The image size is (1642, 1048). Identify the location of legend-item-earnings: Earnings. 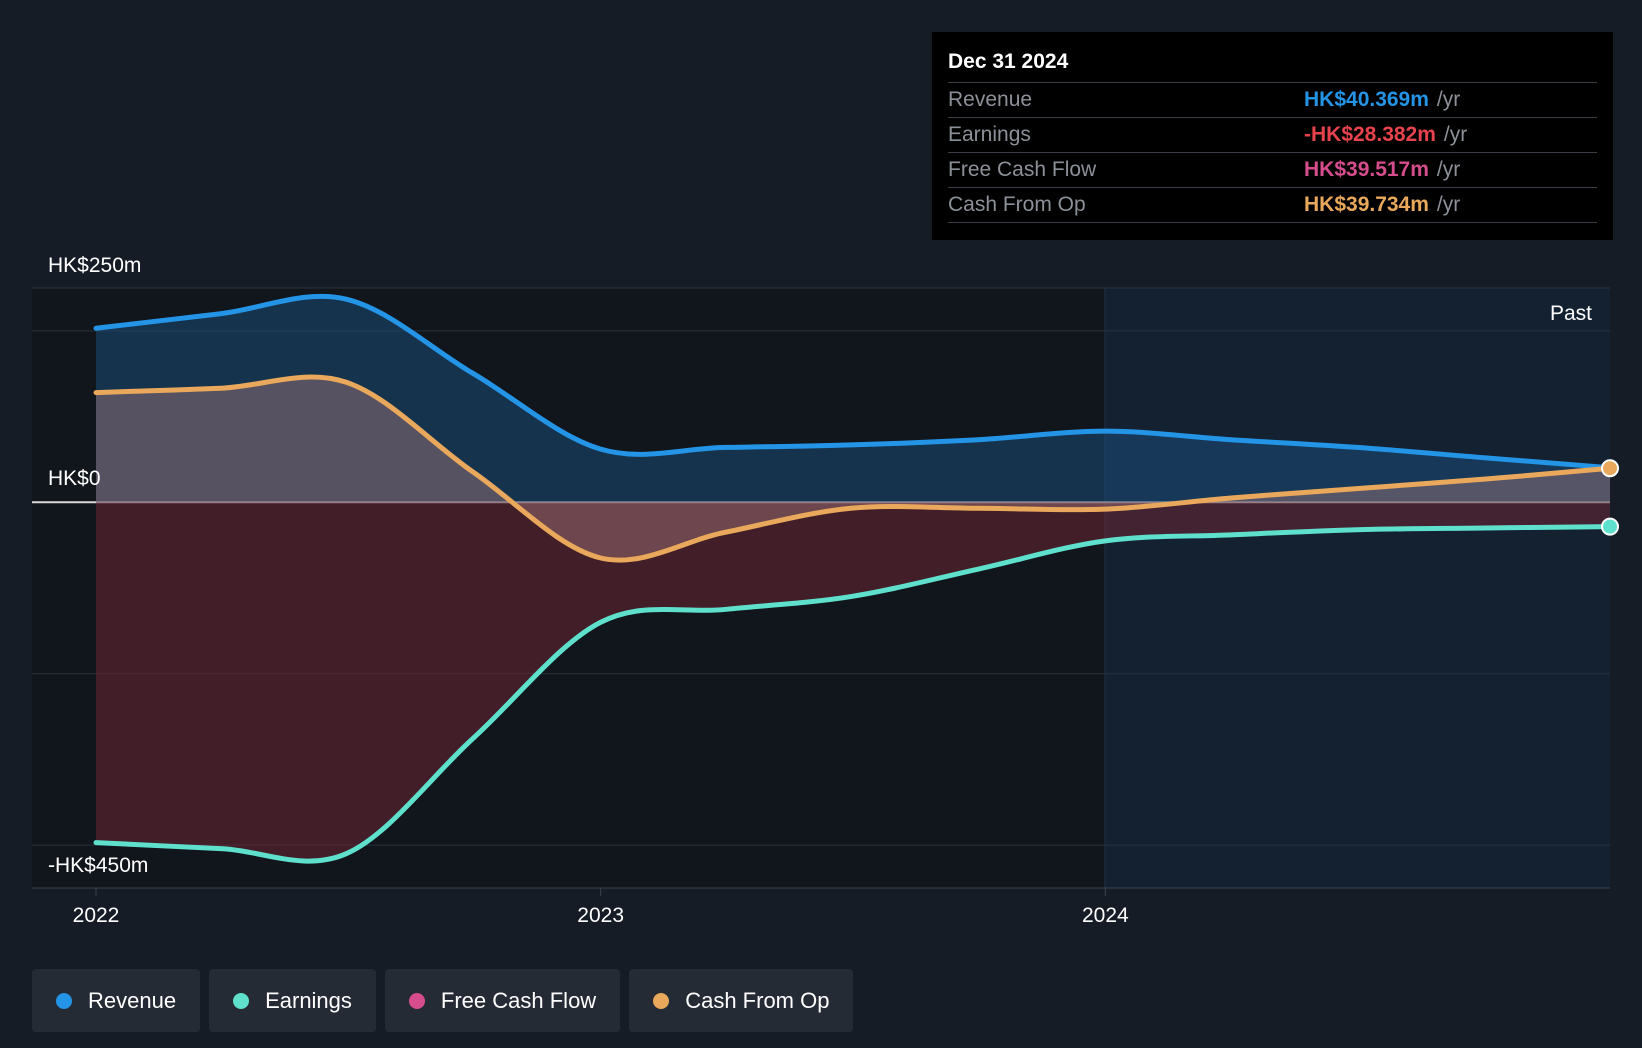
(292, 1000).